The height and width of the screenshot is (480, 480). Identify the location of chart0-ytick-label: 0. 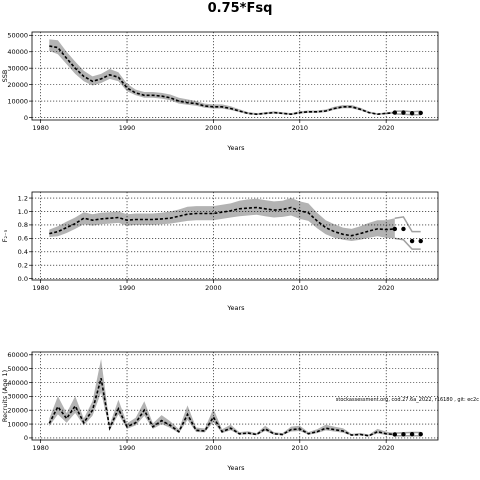
(26, 118).